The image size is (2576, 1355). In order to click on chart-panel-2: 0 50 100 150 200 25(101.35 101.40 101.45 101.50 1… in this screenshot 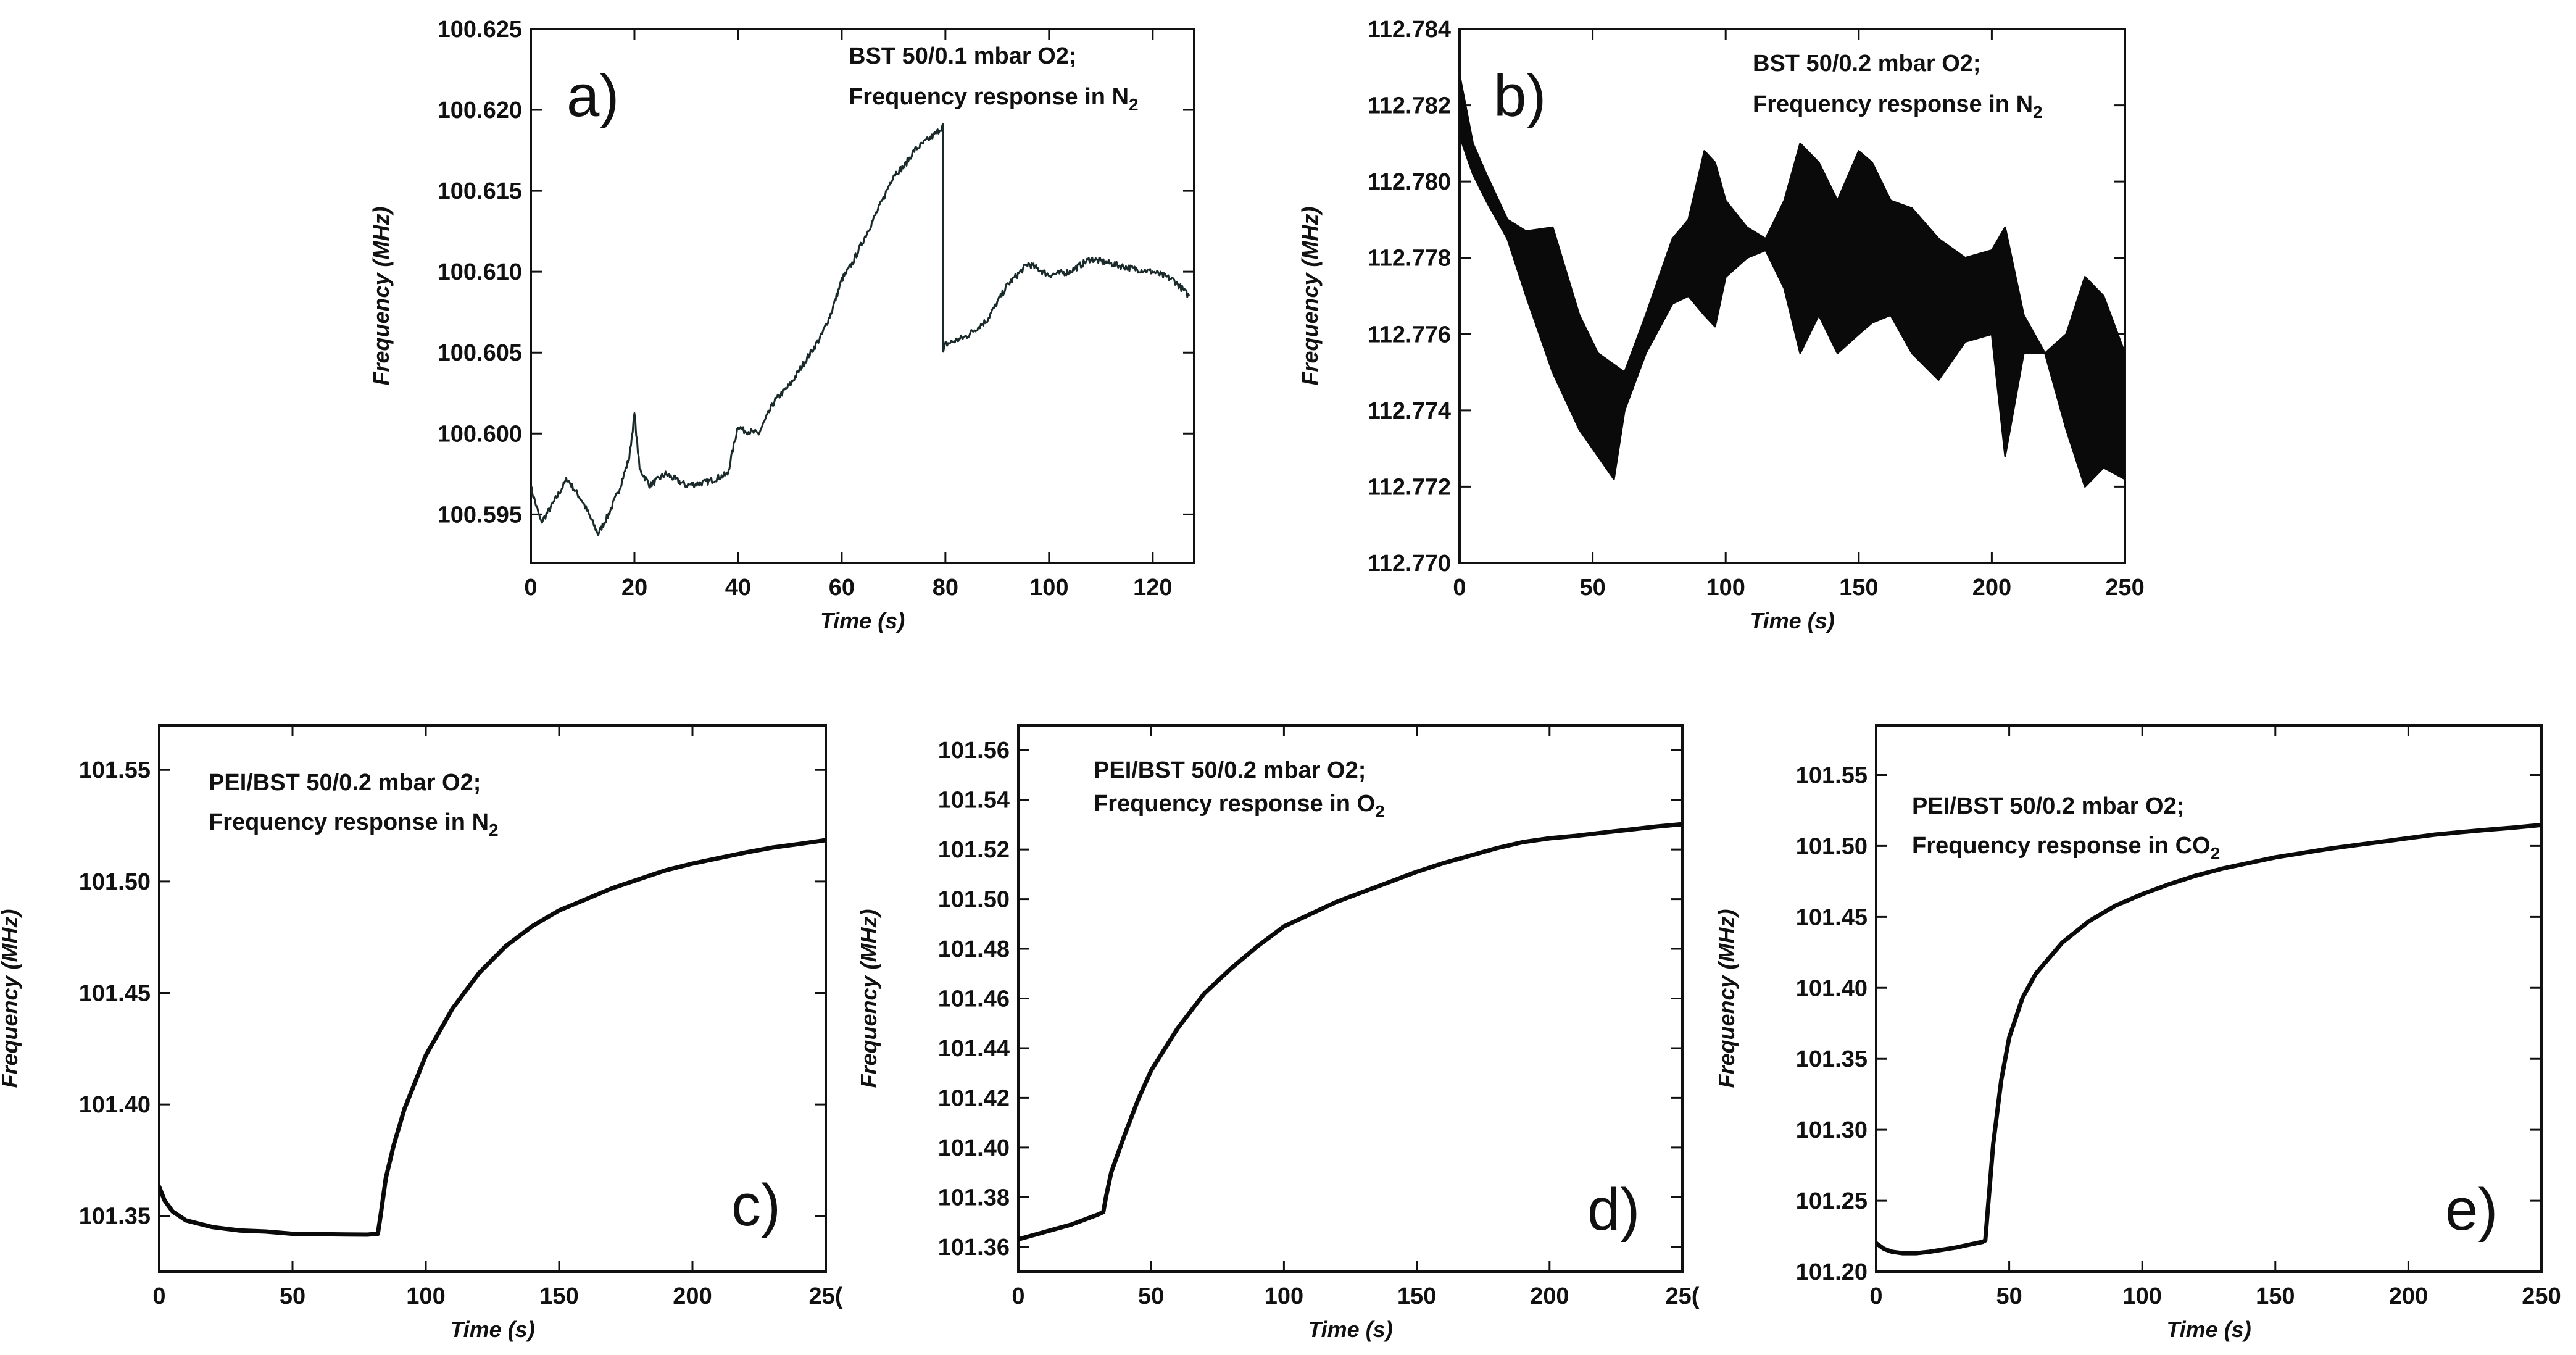, I will do `click(422, 1033)`.